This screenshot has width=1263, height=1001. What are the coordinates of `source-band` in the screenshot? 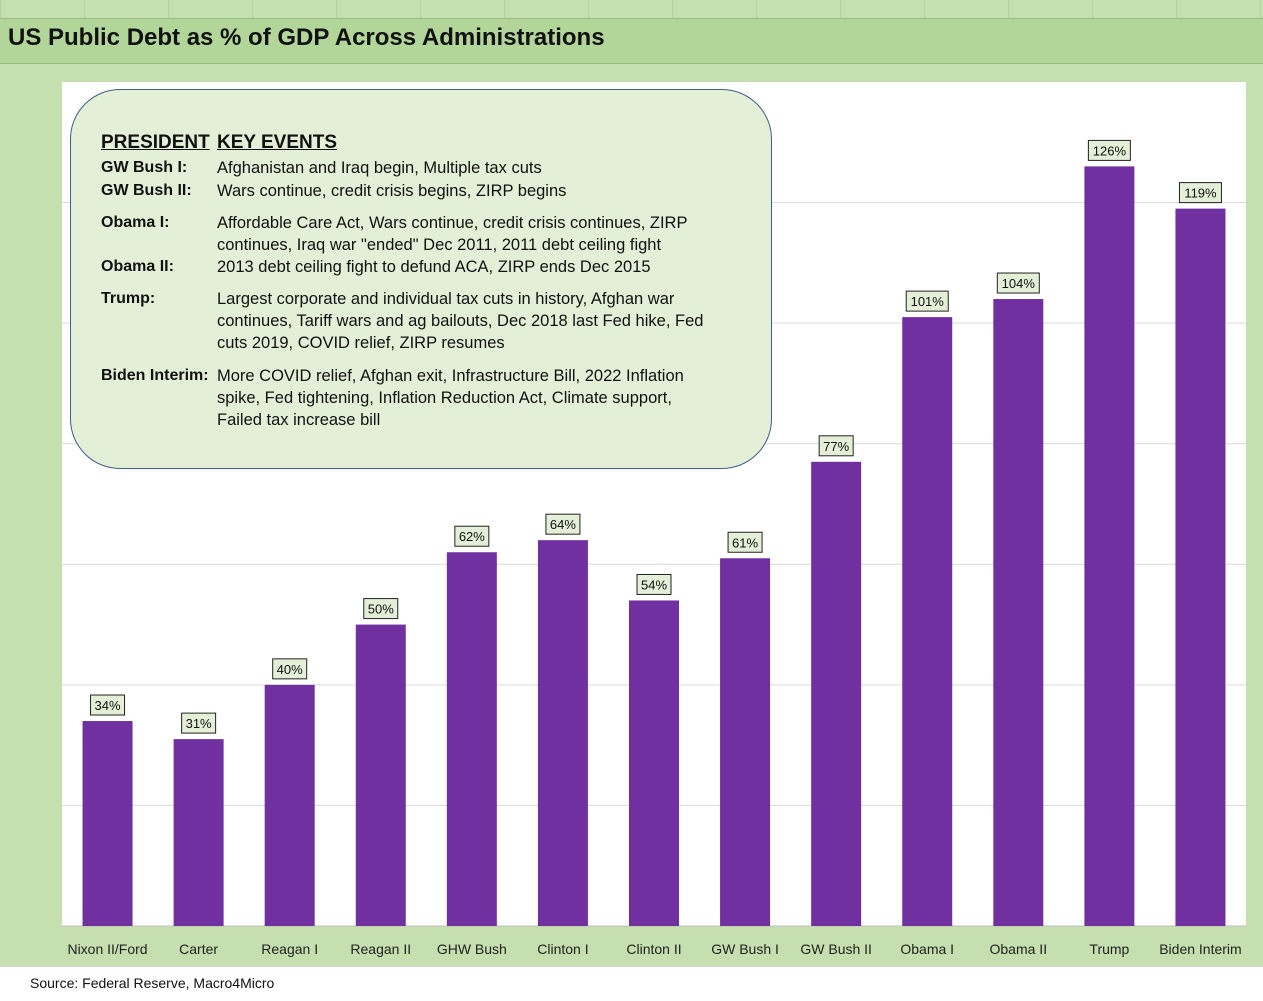 It's located at (631, 983).